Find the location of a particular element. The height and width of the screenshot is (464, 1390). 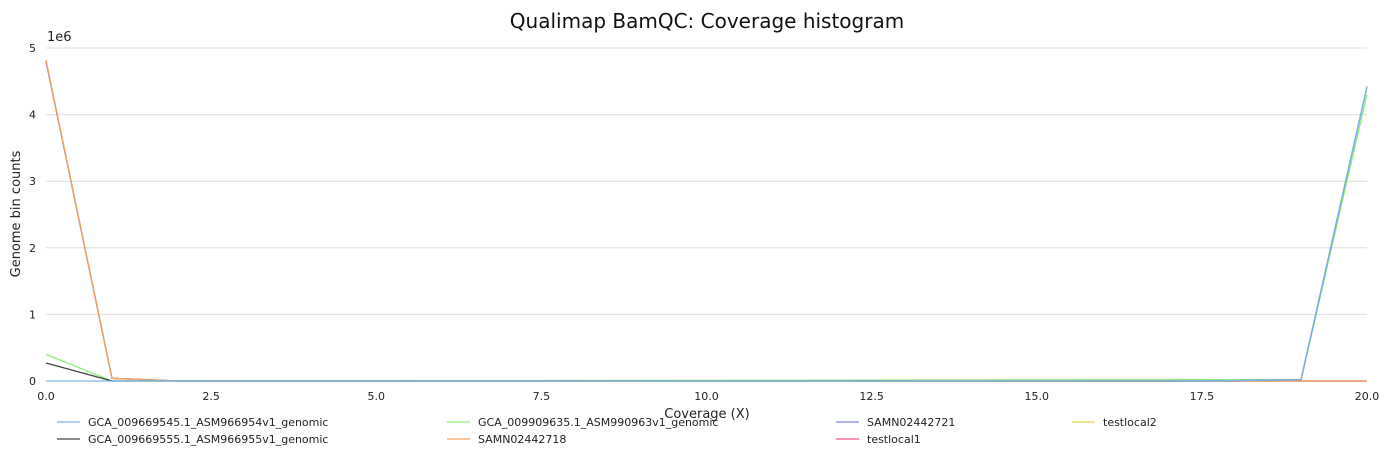

legend-label: GCA_009909635.1_ASM990963v1_genomic is located at coordinates (598, 422).